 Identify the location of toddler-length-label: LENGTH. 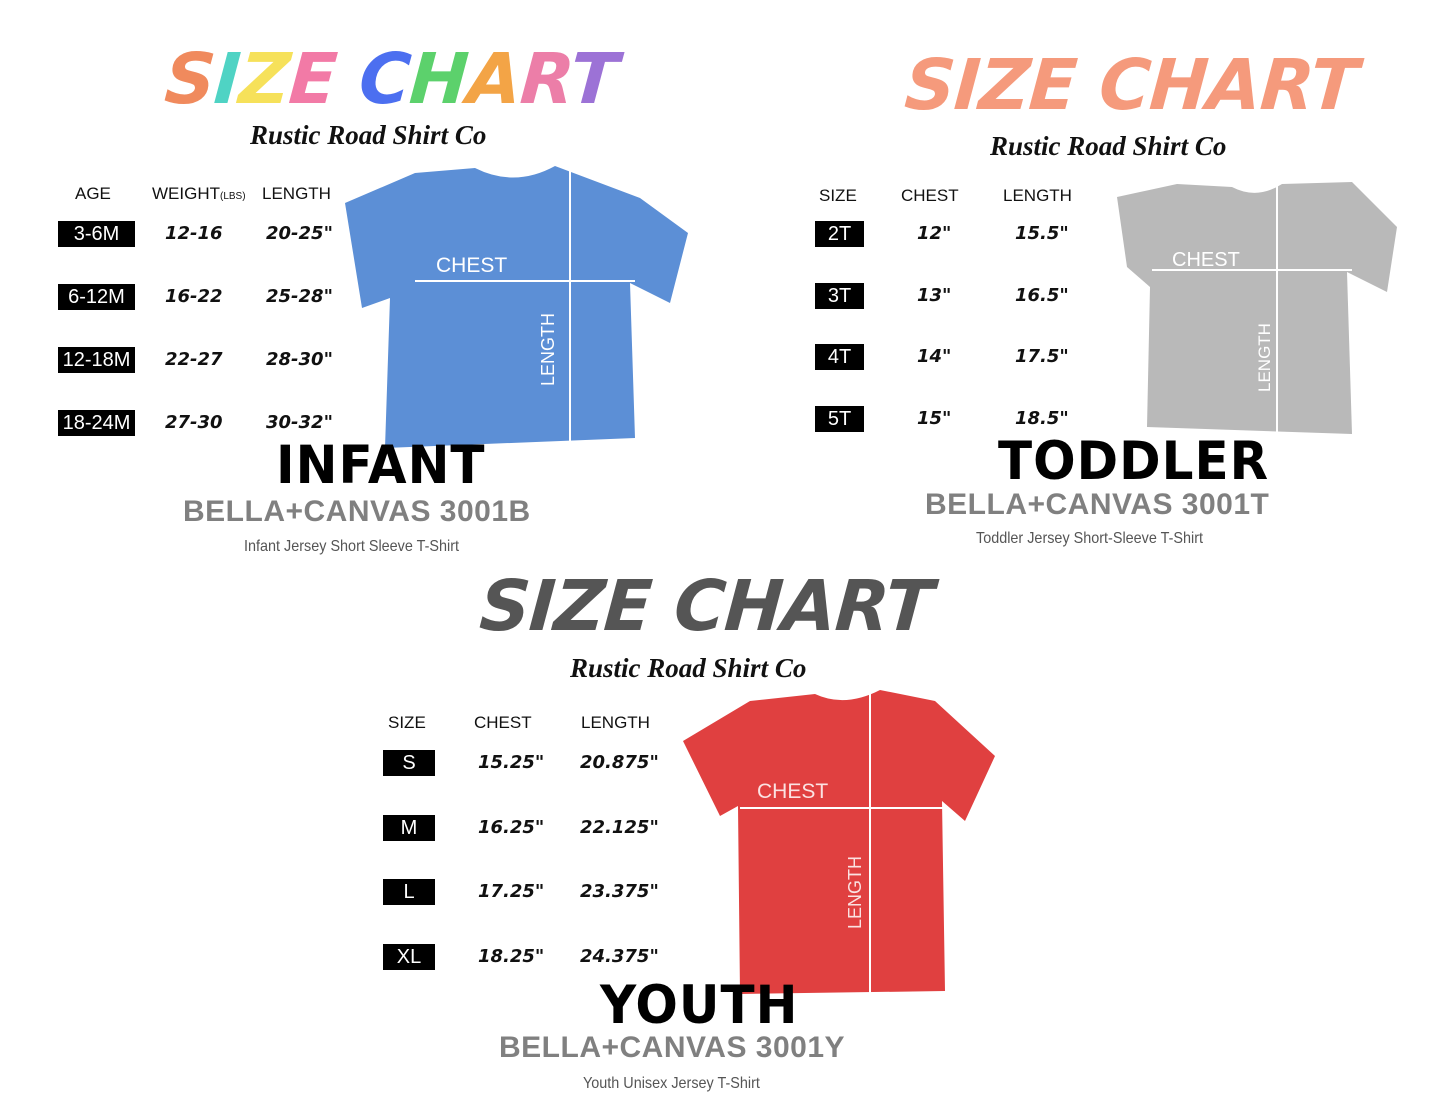
(1264, 357).